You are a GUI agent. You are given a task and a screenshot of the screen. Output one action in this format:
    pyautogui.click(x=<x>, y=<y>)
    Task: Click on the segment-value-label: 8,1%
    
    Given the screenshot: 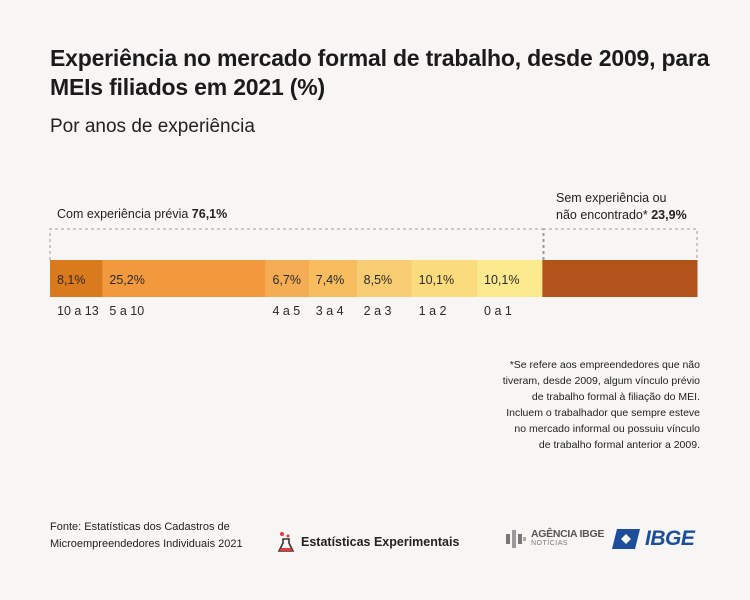 What is the action you would take?
    pyautogui.click(x=71, y=280)
    